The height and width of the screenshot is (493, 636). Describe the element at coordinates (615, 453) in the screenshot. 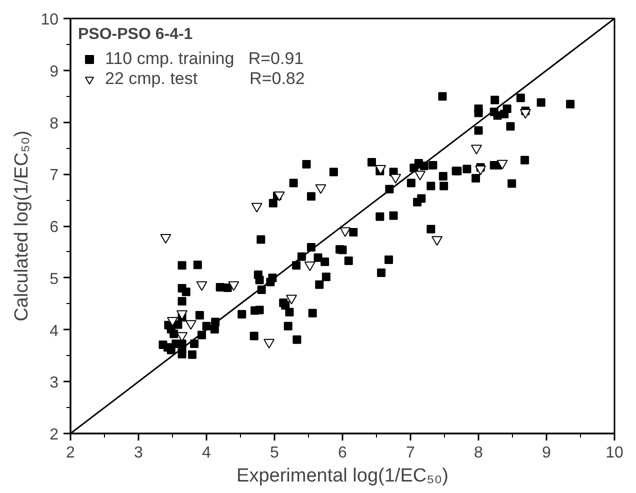

I see `x-tick-label: 10` at that location.